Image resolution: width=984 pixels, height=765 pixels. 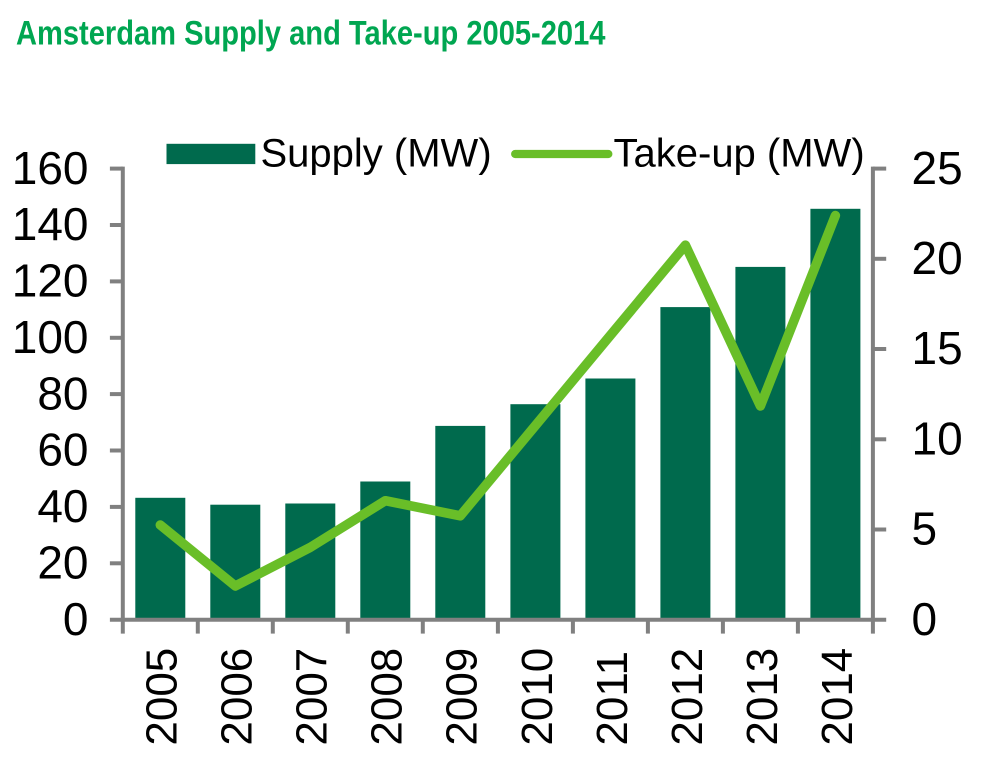 I want to click on svg-text: 15, so click(x=937, y=348).